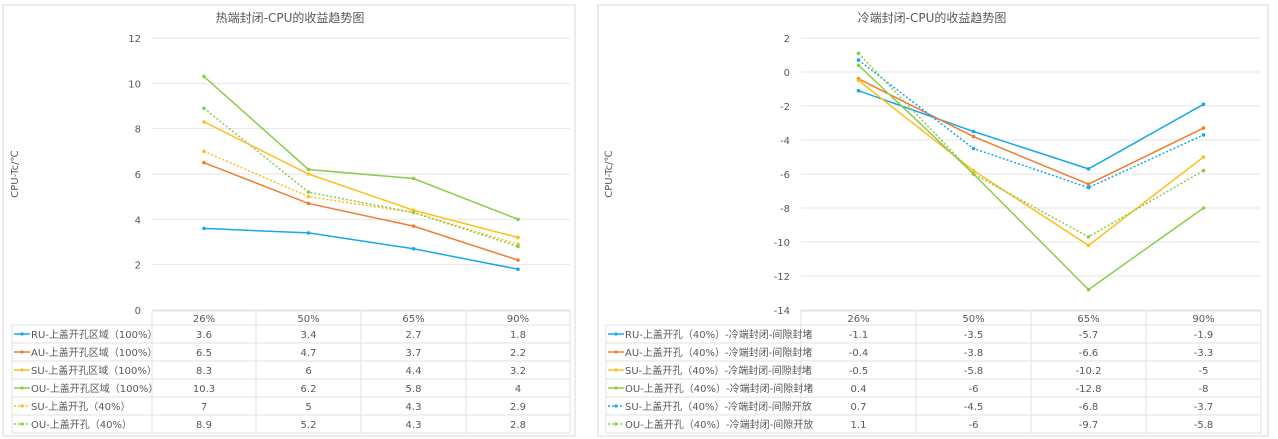 The height and width of the screenshot is (439, 1278). I want to click on y-tick-label: 2, so click(787, 39).